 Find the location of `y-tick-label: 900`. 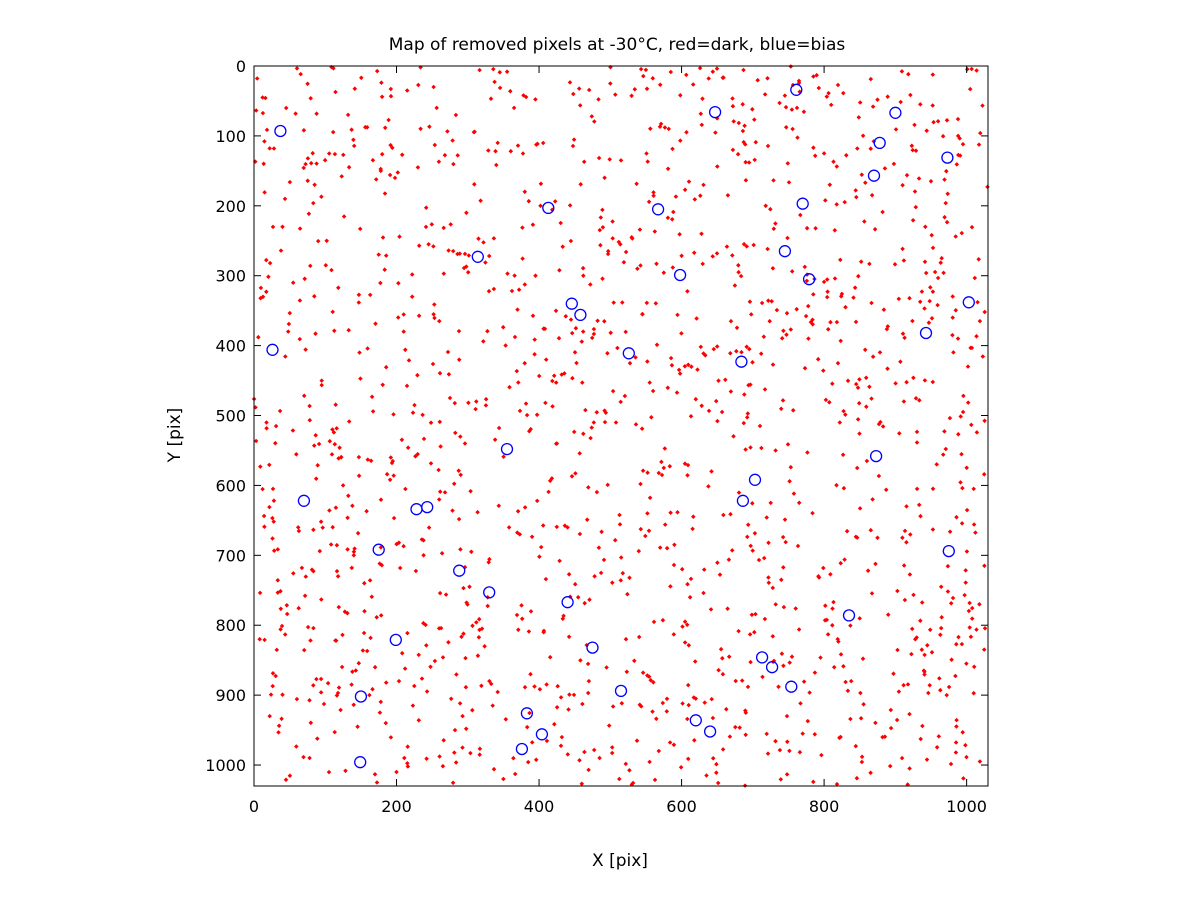

y-tick-label: 900 is located at coordinates (230, 695).